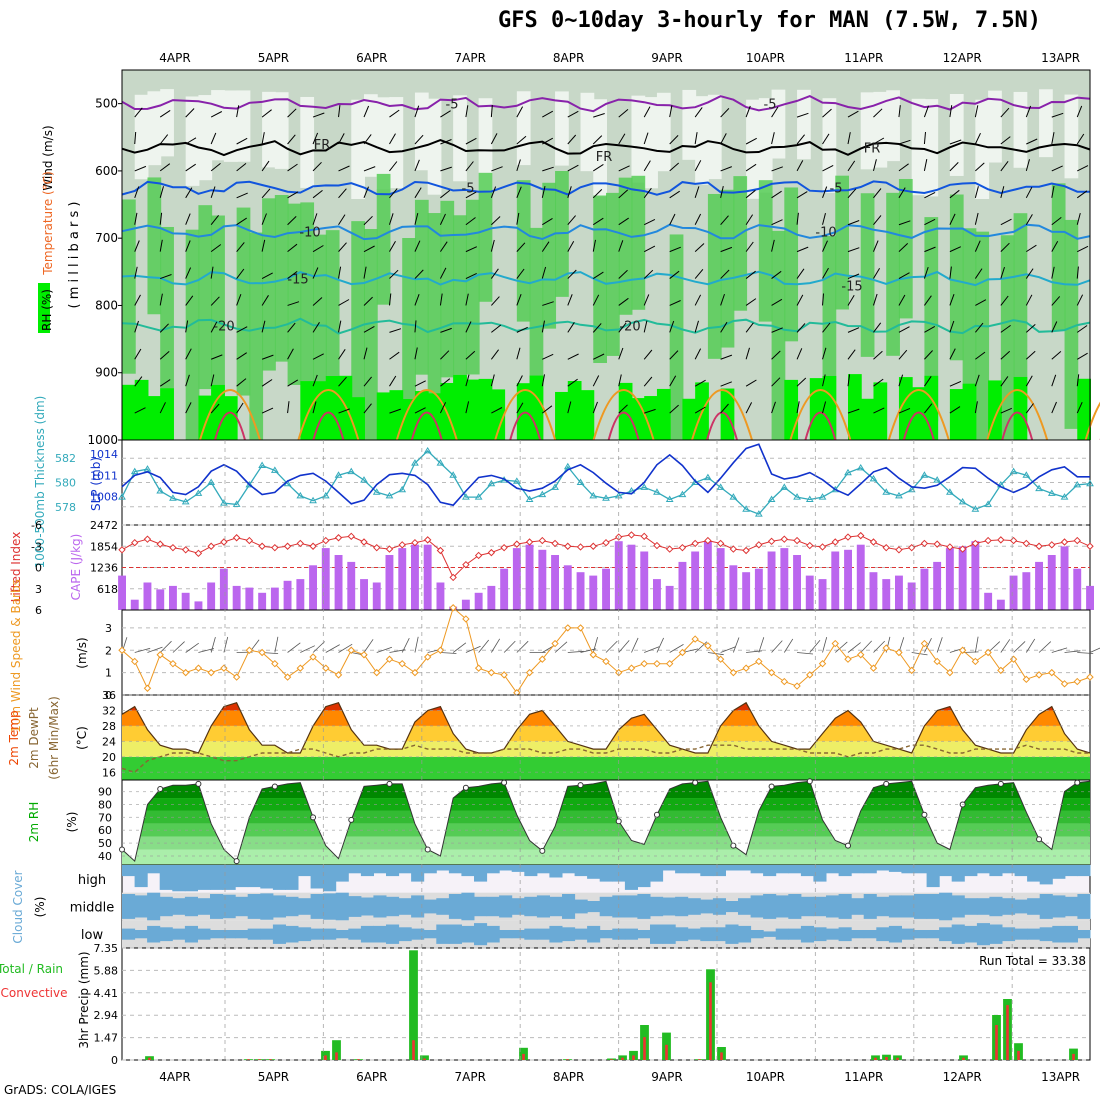 The width and height of the screenshot is (1100, 1100). What do you see at coordinates (106, 238) in the screenshot?
I see `pressure-tick-label: 700` at bounding box center [106, 238].